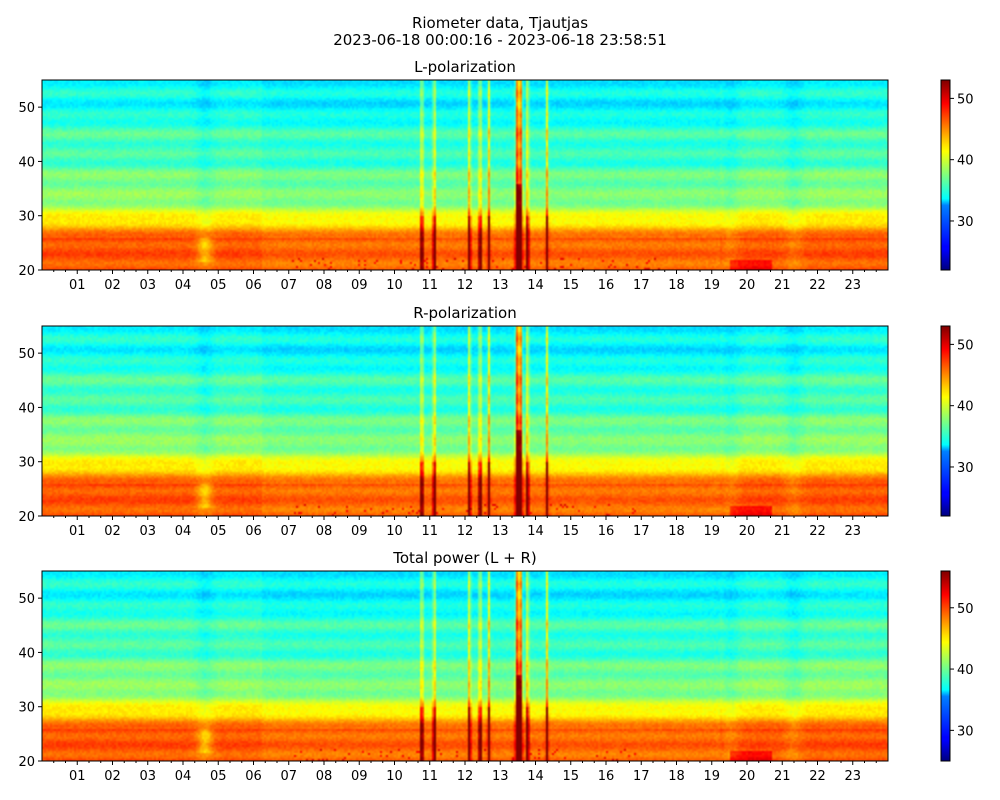  I want to click on panel-title: R-polarization, so click(464, 313).